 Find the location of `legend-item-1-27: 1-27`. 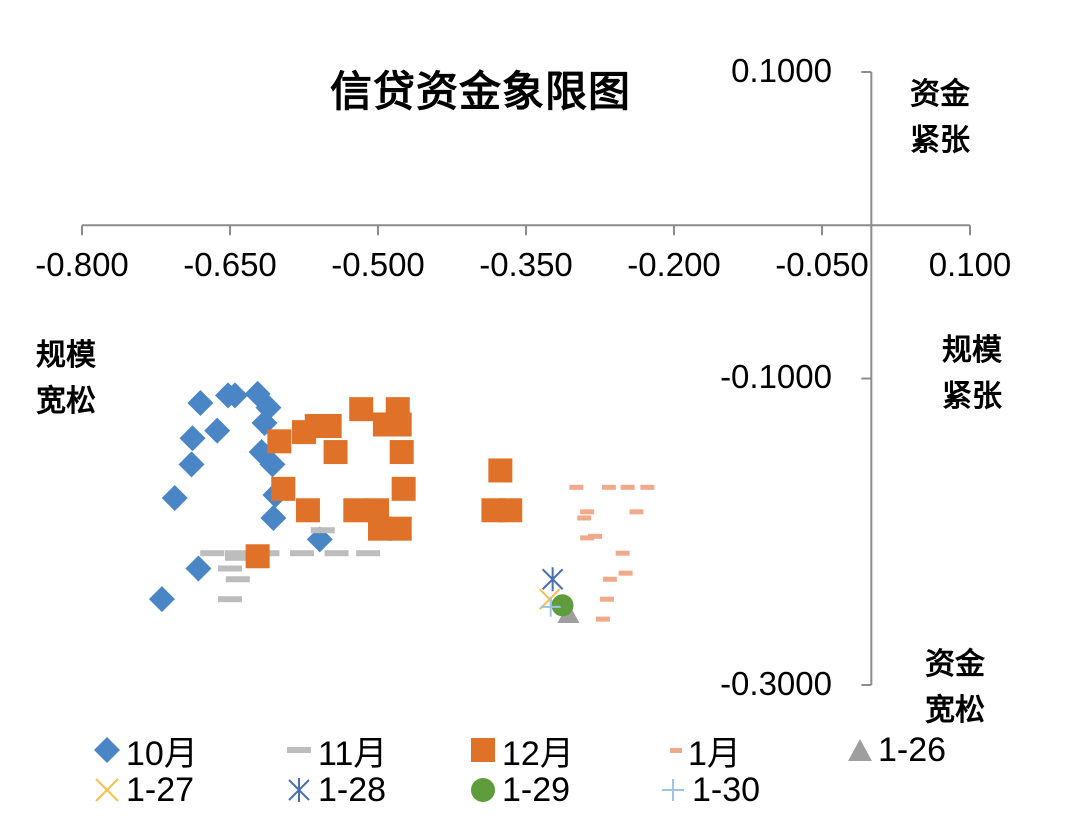

legend-item-1-27: 1-27 is located at coordinates (143, 790).